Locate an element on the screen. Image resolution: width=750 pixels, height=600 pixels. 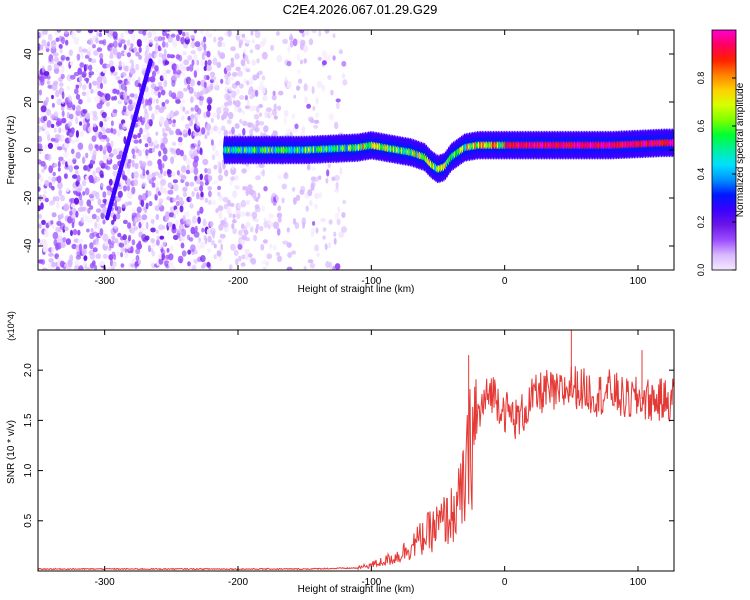
colorbar-tick-label: 0.0 is located at coordinates (701, 270).